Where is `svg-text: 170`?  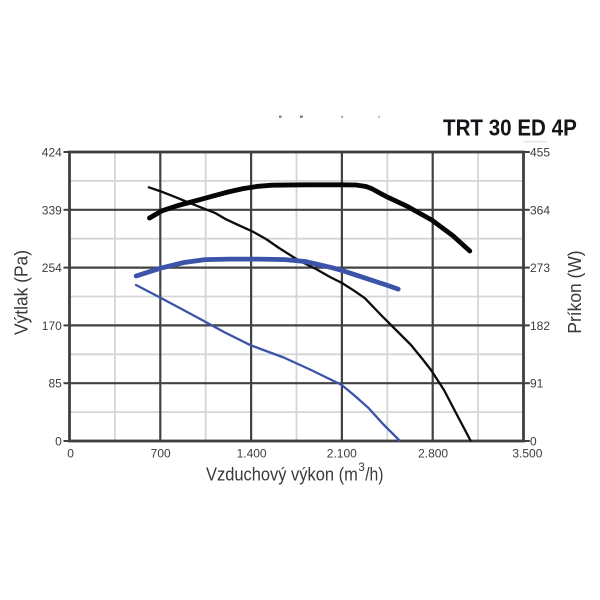
svg-text: 170 is located at coordinates (52, 326).